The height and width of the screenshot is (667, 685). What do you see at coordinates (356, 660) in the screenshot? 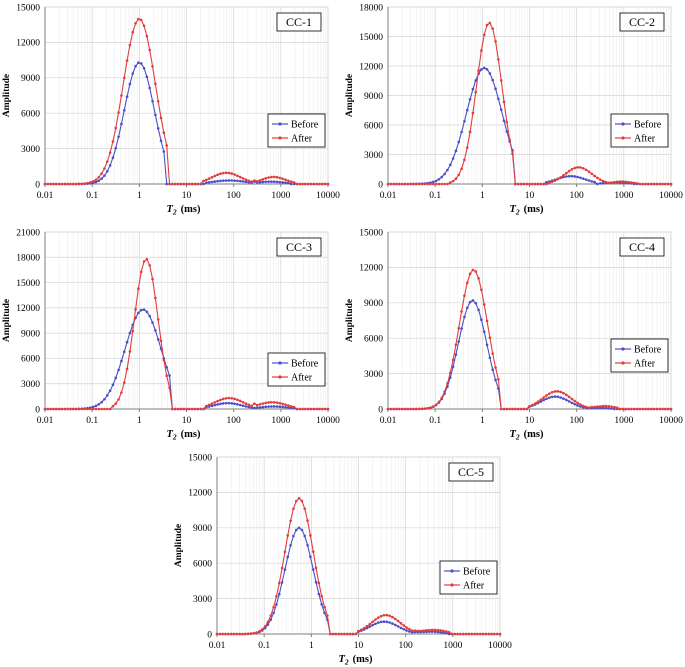
I see `x-axis-label: T2 (ms)` at bounding box center [356, 660].